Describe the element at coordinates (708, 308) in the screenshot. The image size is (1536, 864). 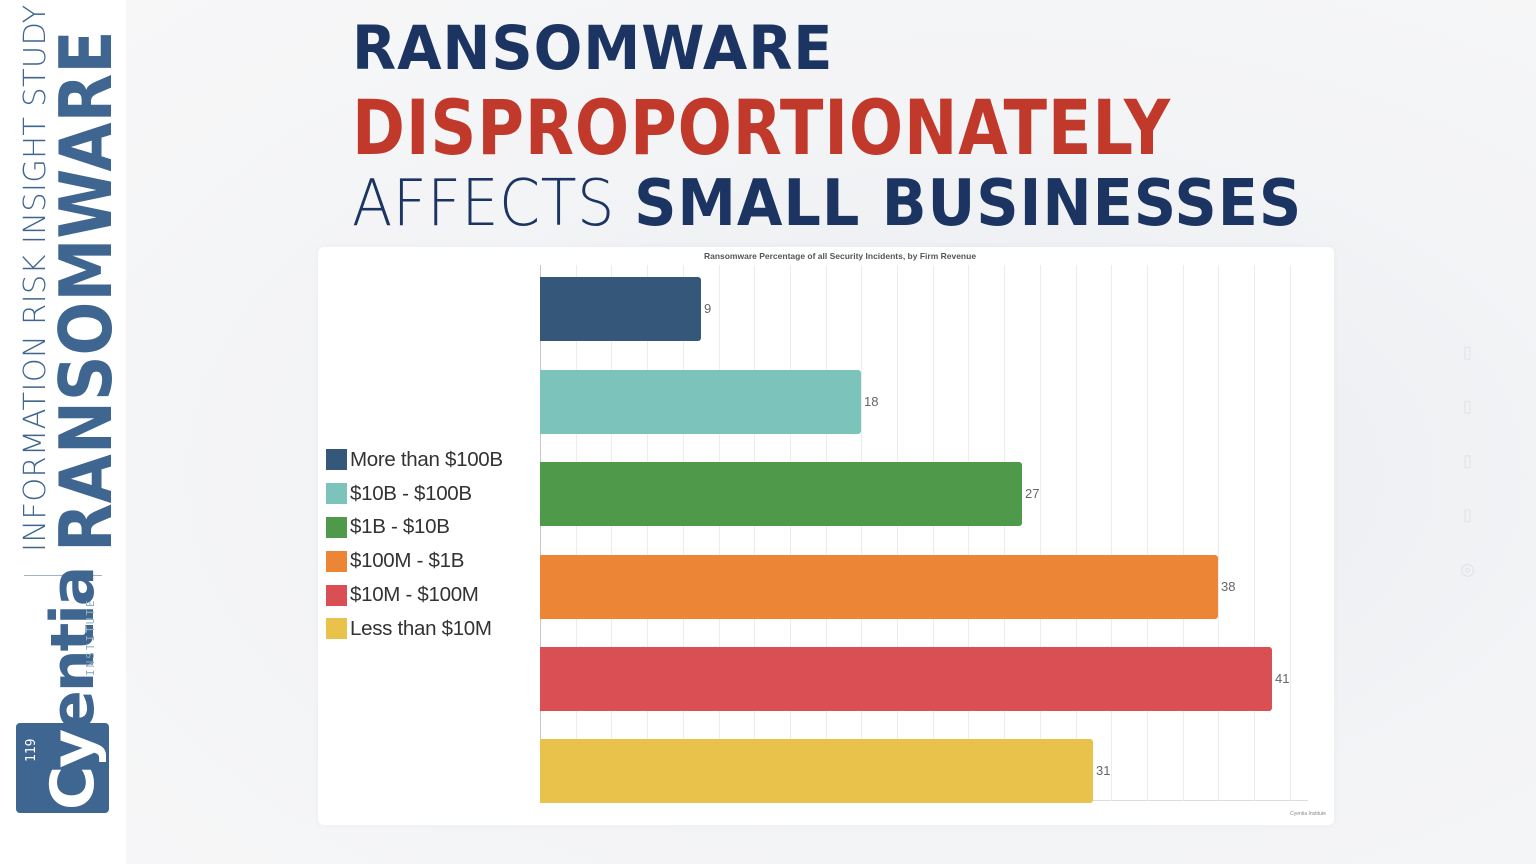
I see `bar-value-label: 9` at that location.